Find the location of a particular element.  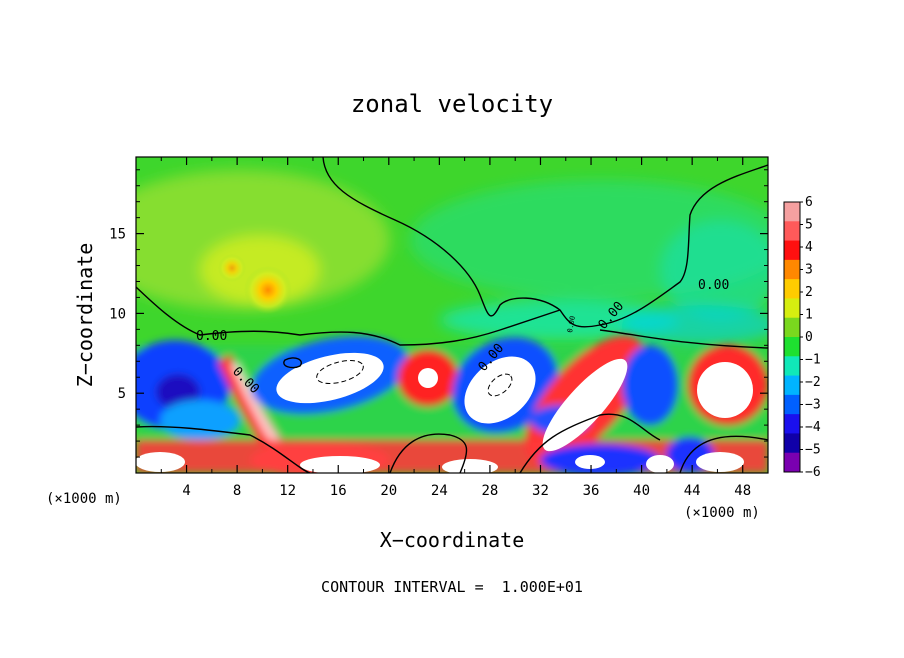

x-unit-right: (×1000 m) is located at coordinates (722, 513).